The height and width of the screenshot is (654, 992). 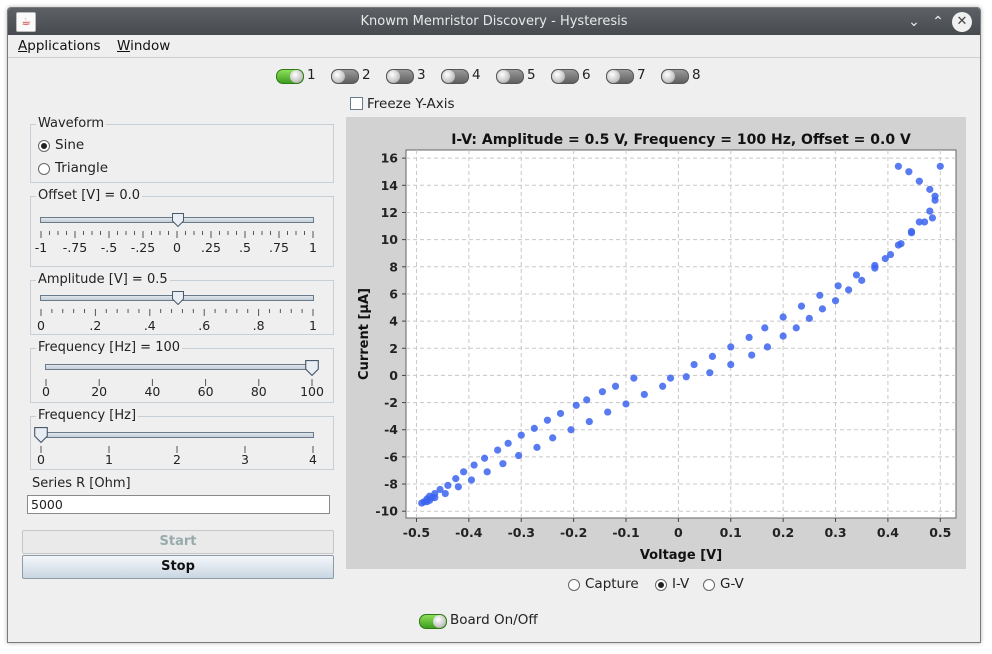 I want to click on x-tick-label: -0.2, so click(x=573, y=532).